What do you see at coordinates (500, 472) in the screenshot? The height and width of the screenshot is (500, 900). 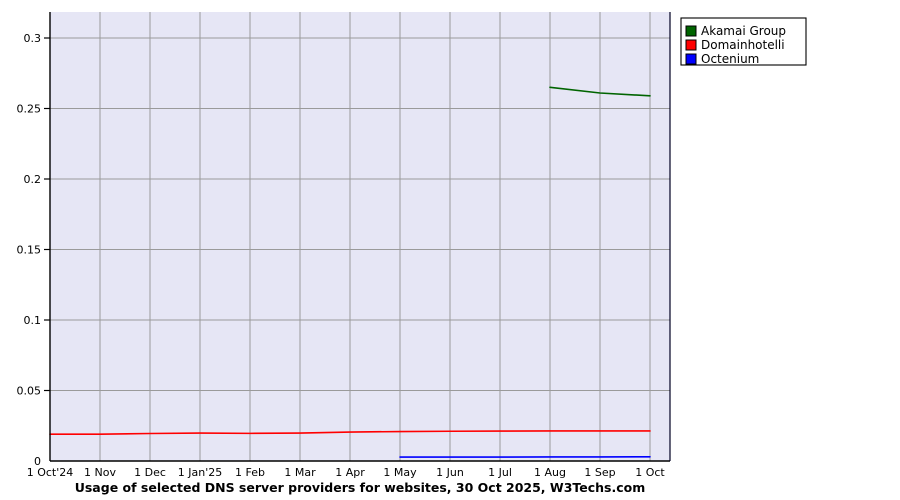 I see `x-tick-label: 1 Jul` at bounding box center [500, 472].